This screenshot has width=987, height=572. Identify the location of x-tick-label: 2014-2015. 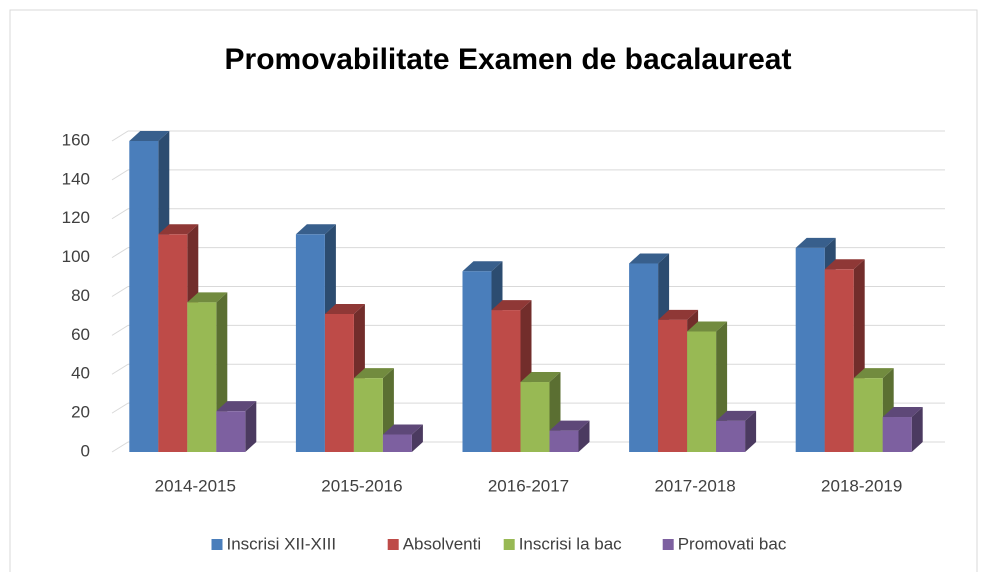
(195, 485).